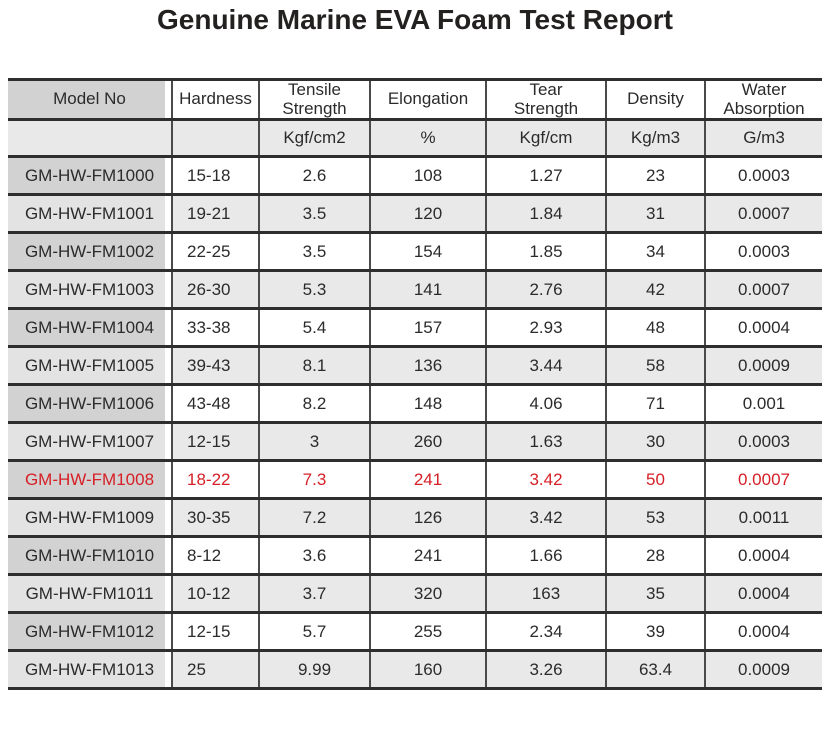 This screenshot has width=830, height=747. What do you see at coordinates (655, 327) in the screenshot?
I see `cell-density: 48` at bounding box center [655, 327].